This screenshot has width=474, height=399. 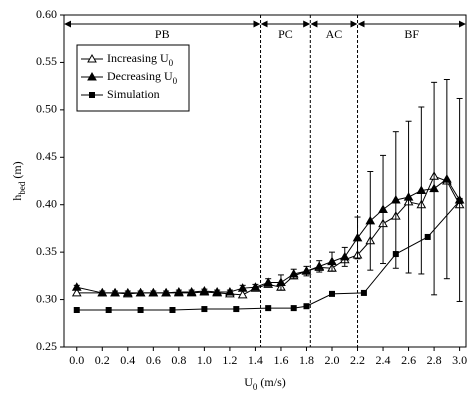 I want to click on y-axis-label-part: (m), so click(x=17, y=171).